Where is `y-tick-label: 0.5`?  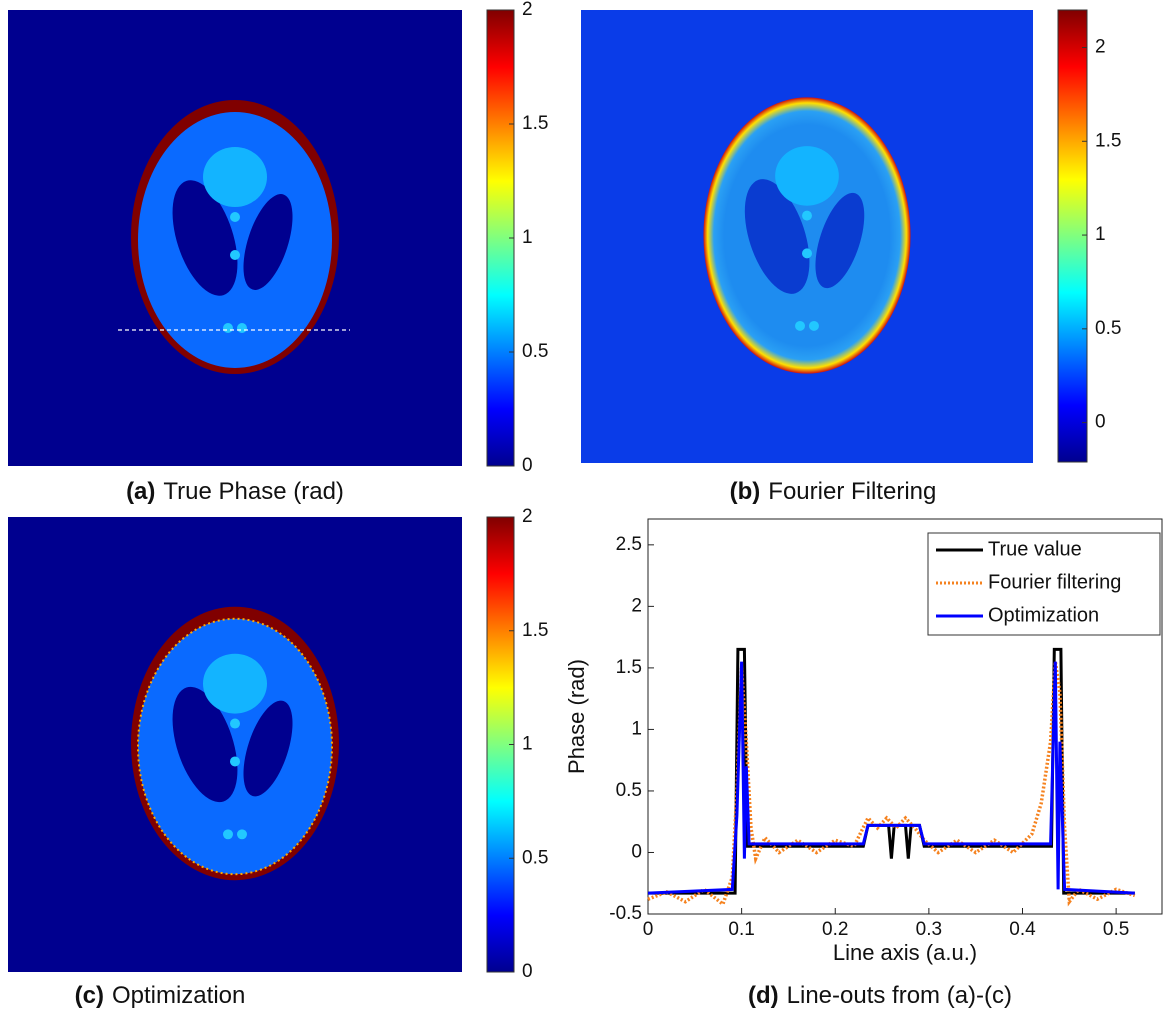
y-tick-label: 0.5 is located at coordinates (629, 790).